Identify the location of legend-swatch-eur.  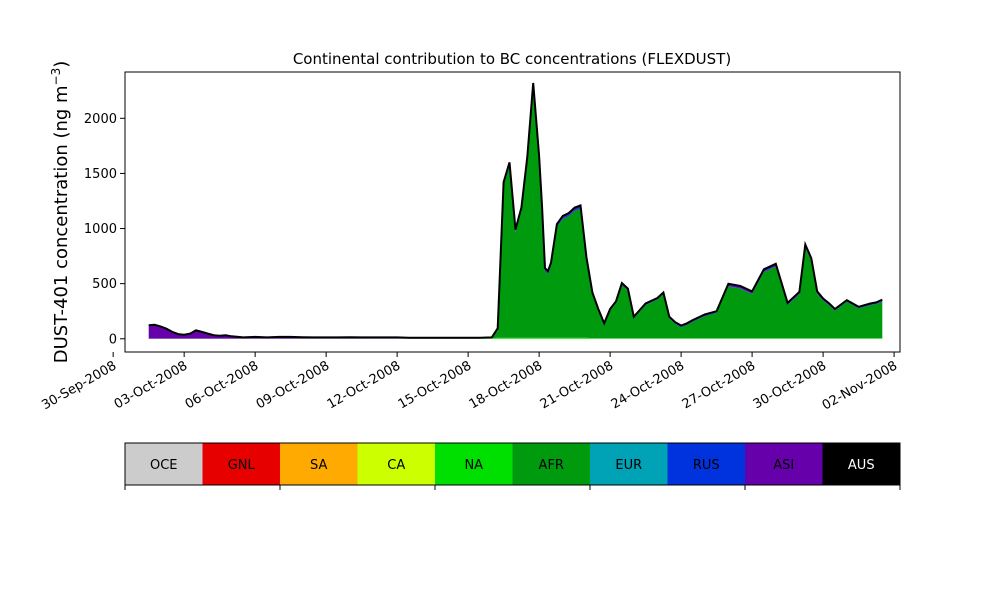
(629, 464).